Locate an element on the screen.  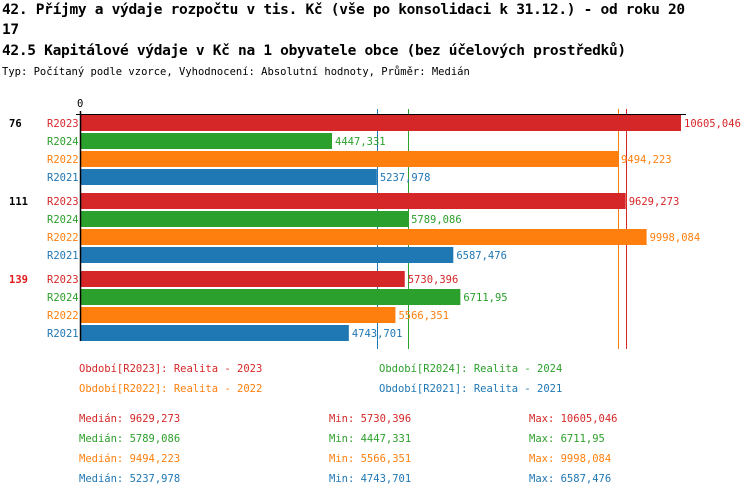
bar-value-label: 5237,978 is located at coordinates (405, 178).